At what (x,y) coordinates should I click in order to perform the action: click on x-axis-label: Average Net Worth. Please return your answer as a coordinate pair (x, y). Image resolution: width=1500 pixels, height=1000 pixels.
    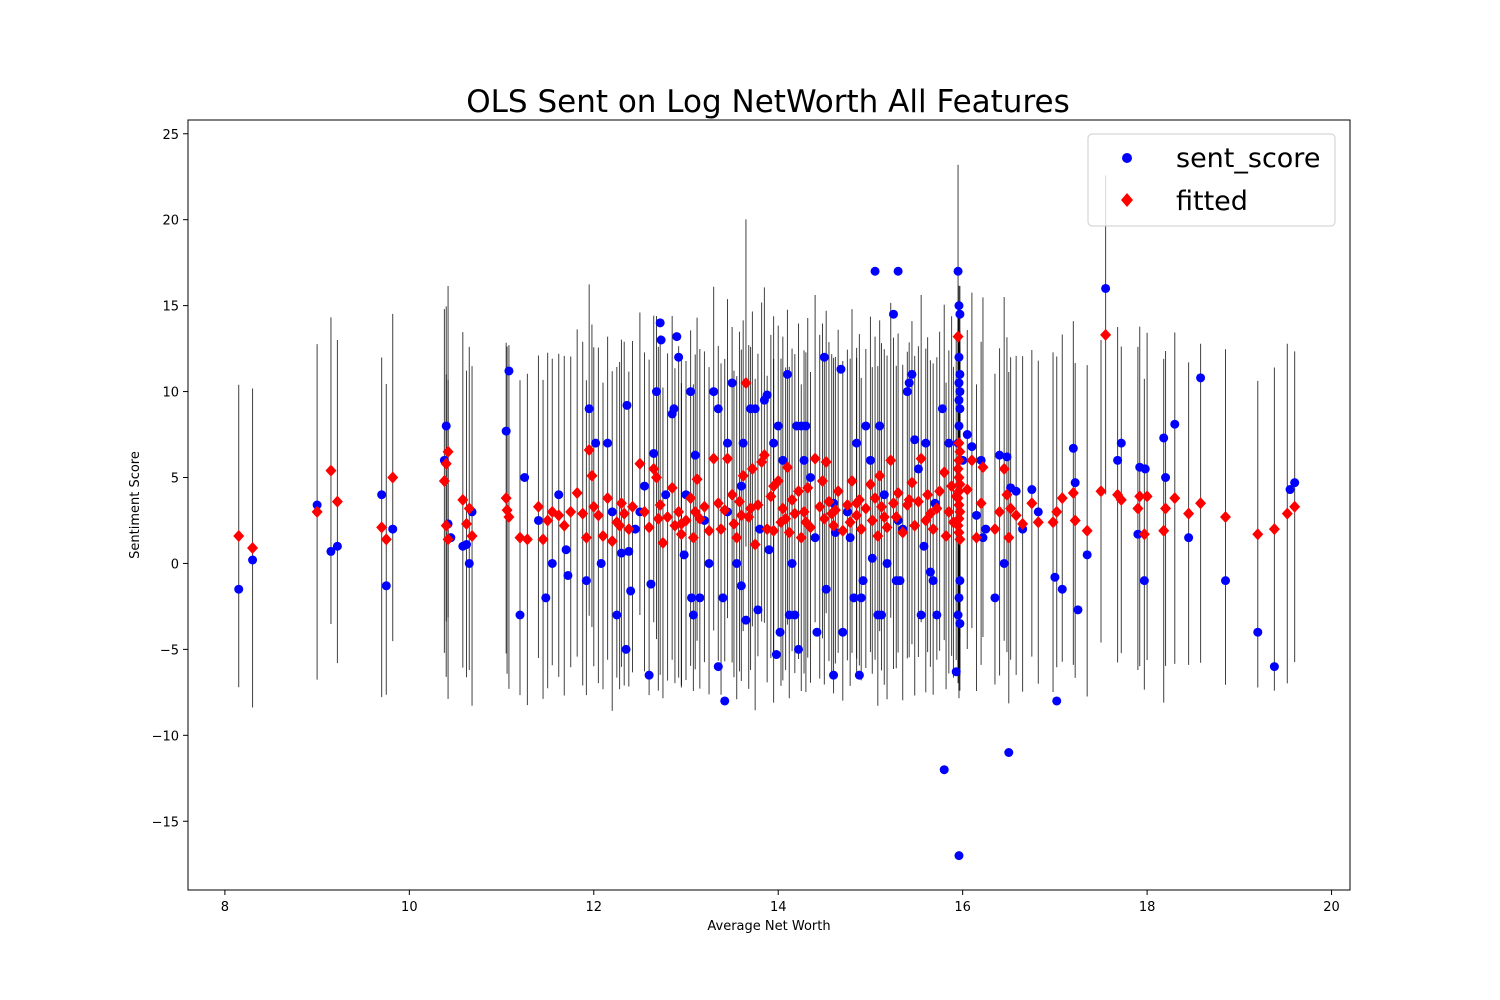
    Looking at the image, I should click on (768, 926).